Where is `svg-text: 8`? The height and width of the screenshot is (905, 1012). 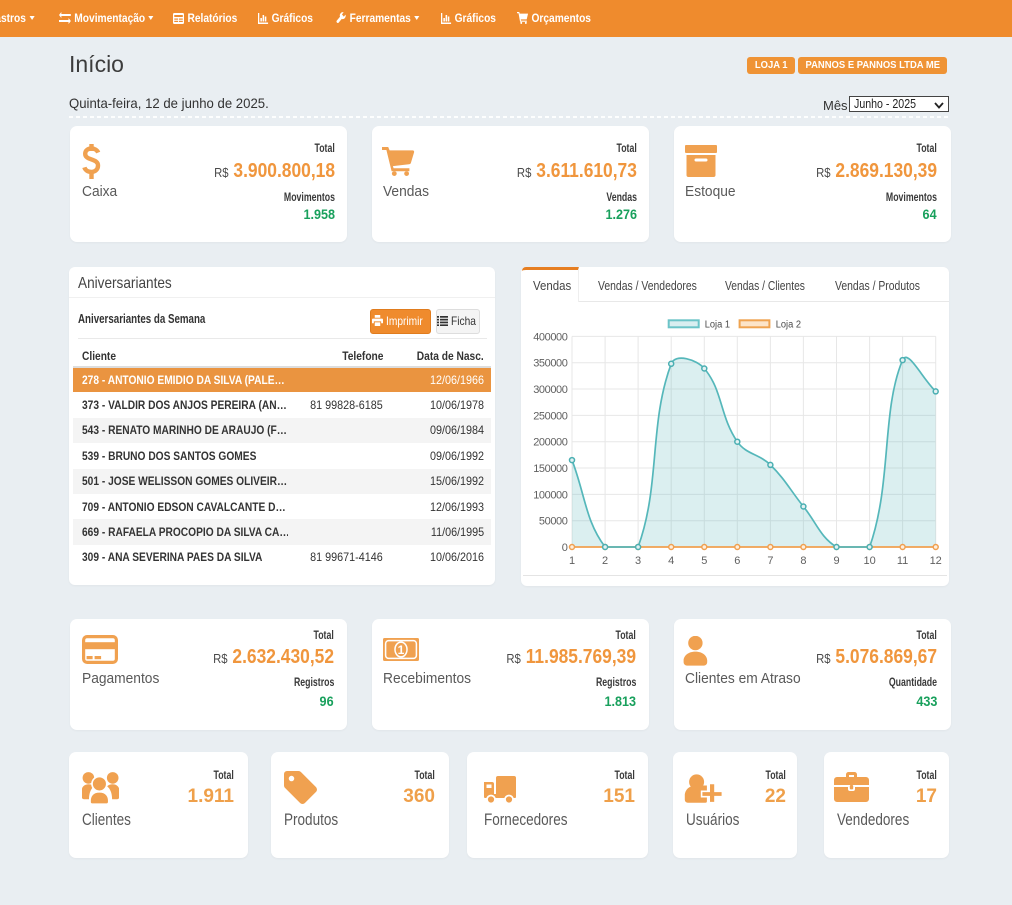
svg-text: 8 is located at coordinates (803, 561).